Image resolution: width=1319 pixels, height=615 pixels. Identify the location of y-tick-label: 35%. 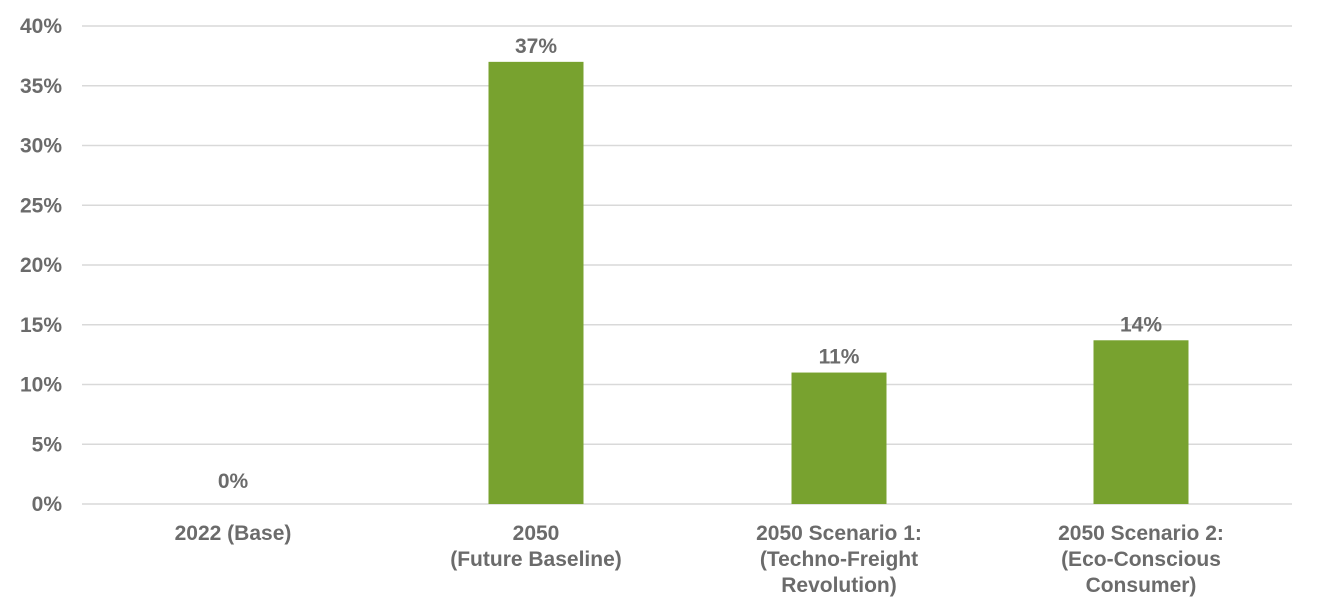
(41, 86).